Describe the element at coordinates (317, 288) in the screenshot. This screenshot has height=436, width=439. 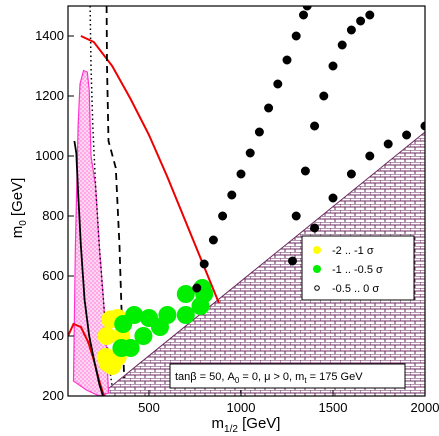
I see `legend-marker-black` at that location.